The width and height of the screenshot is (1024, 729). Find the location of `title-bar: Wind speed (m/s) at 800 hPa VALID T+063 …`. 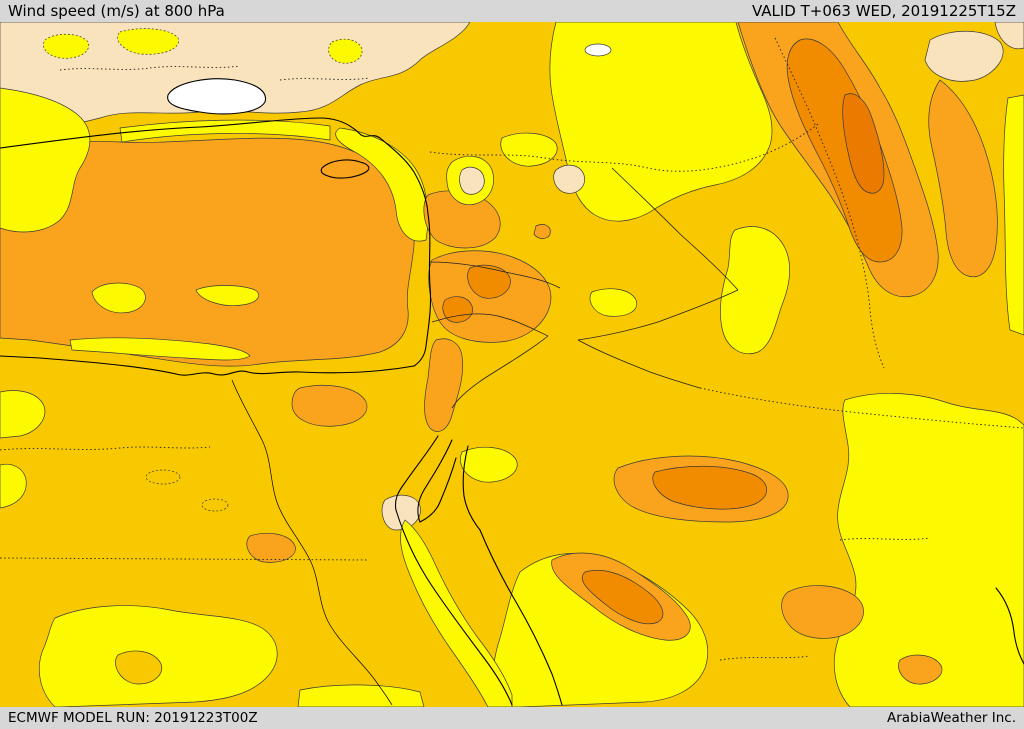

title-bar: Wind speed (m/s) at 800 hPa VALID T+063 … is located at coordinates (512, 11).